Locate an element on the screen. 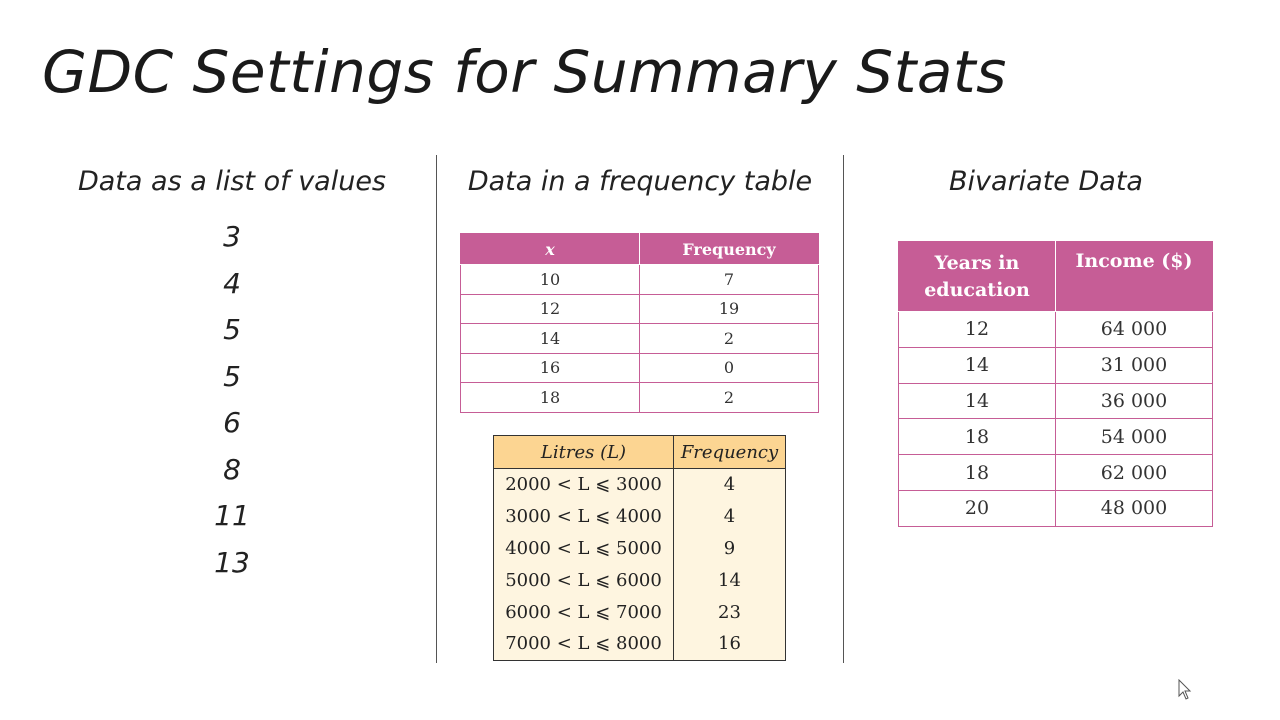  header-years-line1: Years in is located at coordinates (977, 262).